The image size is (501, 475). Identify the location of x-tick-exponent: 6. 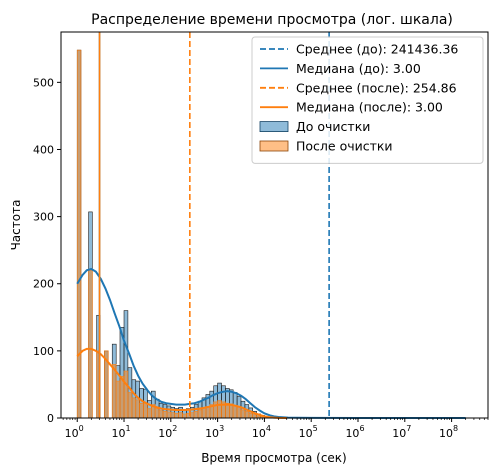
(361, 428).